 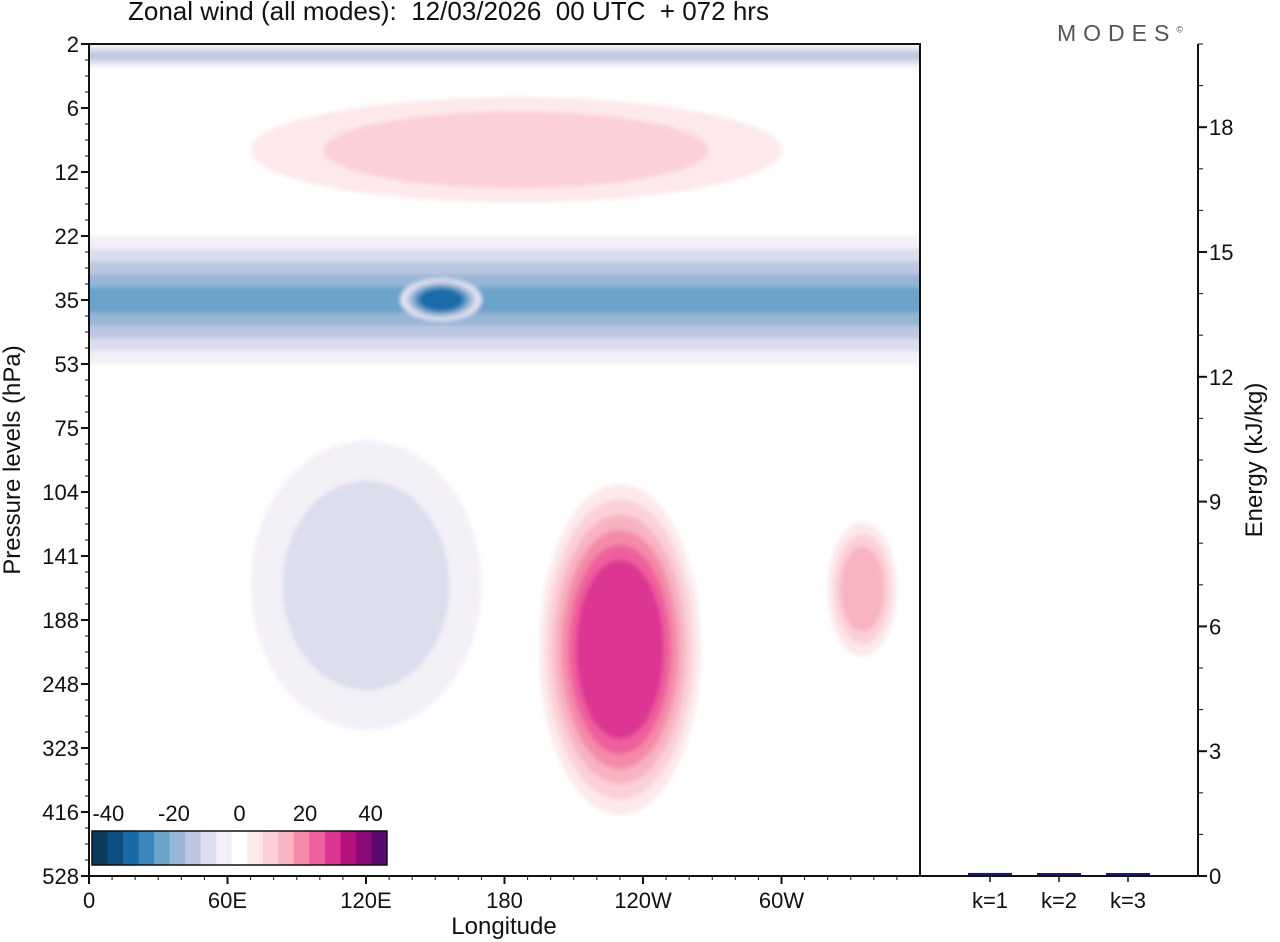 What do you see at coordinates (73, 44) in the screenshot?
I see `y-tick-label: 2` at bounding box center [73, 44].